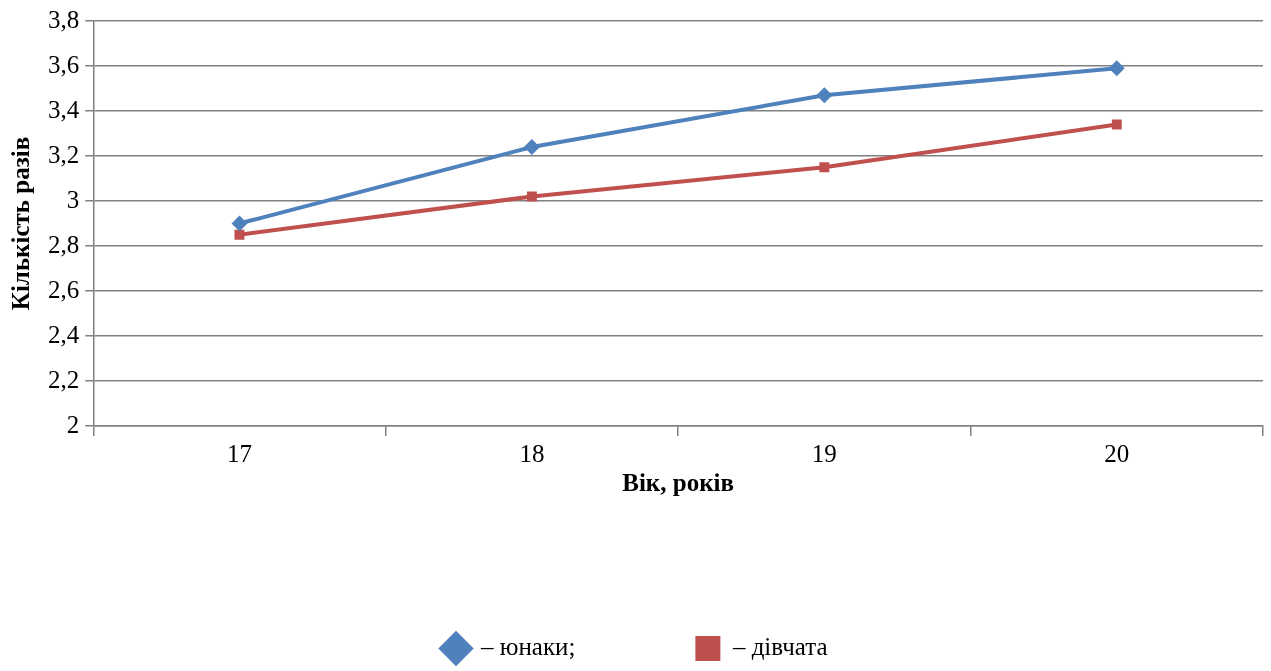 The height and width of the screenshot is (671, 1271). Describe the element at coordinates (64, 244) in the screenshot. I see `y-tick-label: 2,8` at that location.